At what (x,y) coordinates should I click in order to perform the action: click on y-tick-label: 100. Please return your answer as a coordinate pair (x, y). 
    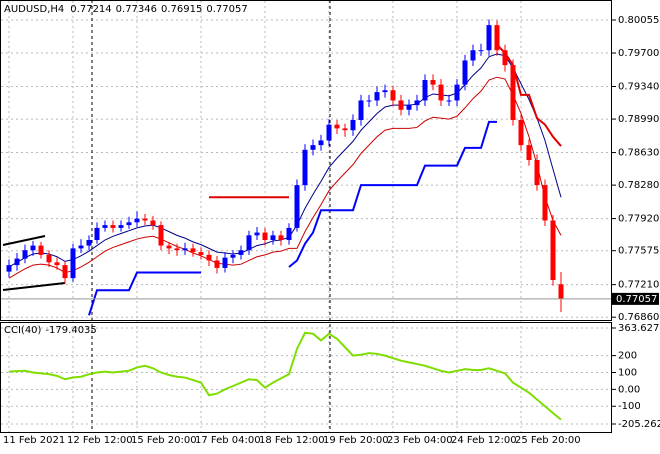
    Looking at the image, I should click on (627, 372).